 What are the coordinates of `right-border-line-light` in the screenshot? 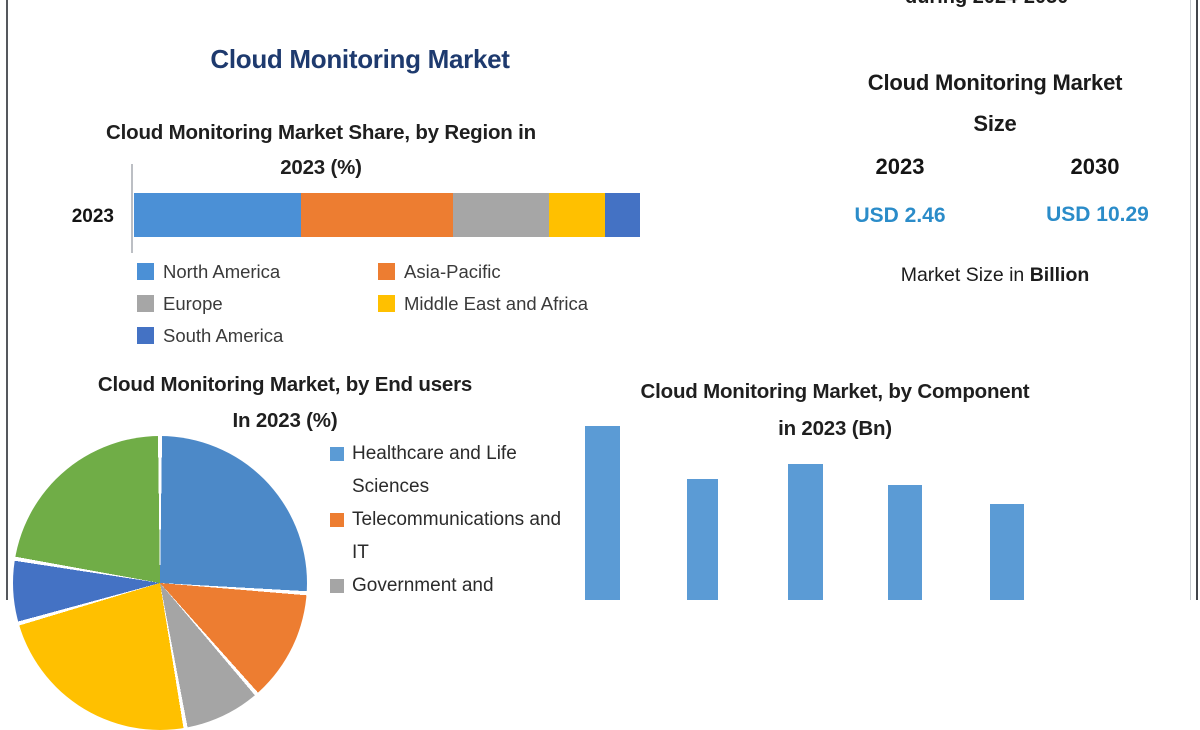 It's located at (1190, 300).